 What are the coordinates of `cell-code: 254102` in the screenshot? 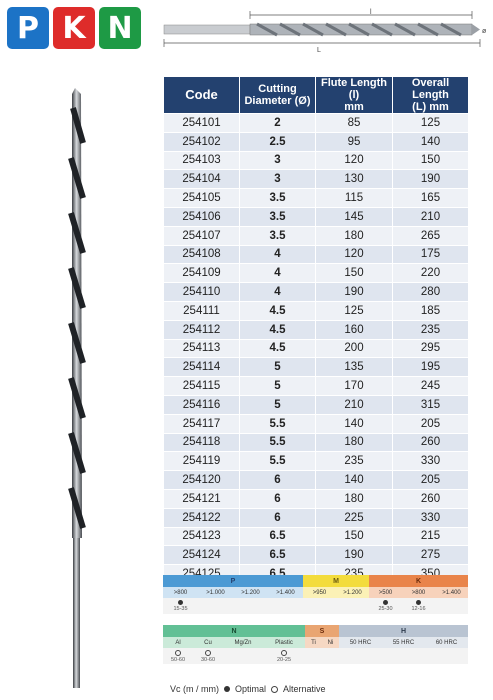 It's located at (201, 141).